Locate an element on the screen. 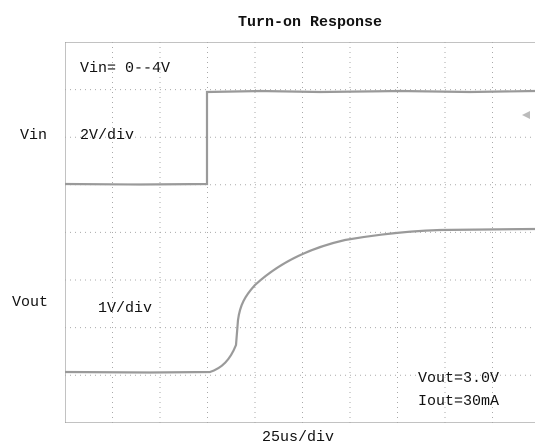  trigger-marker is located at coordinates (526, 115).